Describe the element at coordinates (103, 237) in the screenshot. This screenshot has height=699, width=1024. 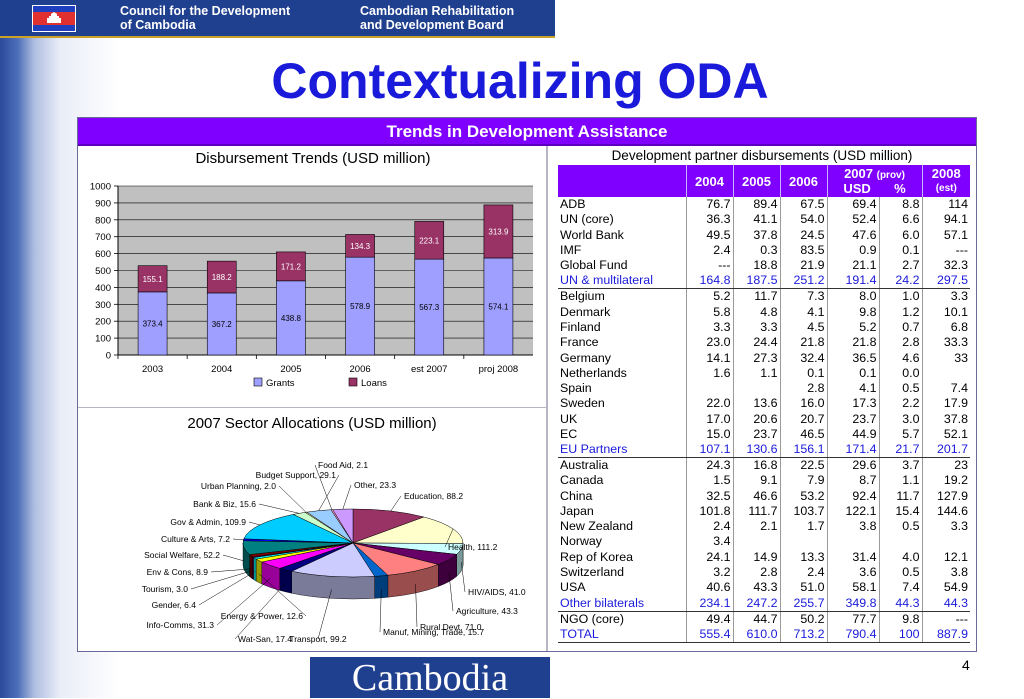
I see `y-tick-label: 700` at that location.